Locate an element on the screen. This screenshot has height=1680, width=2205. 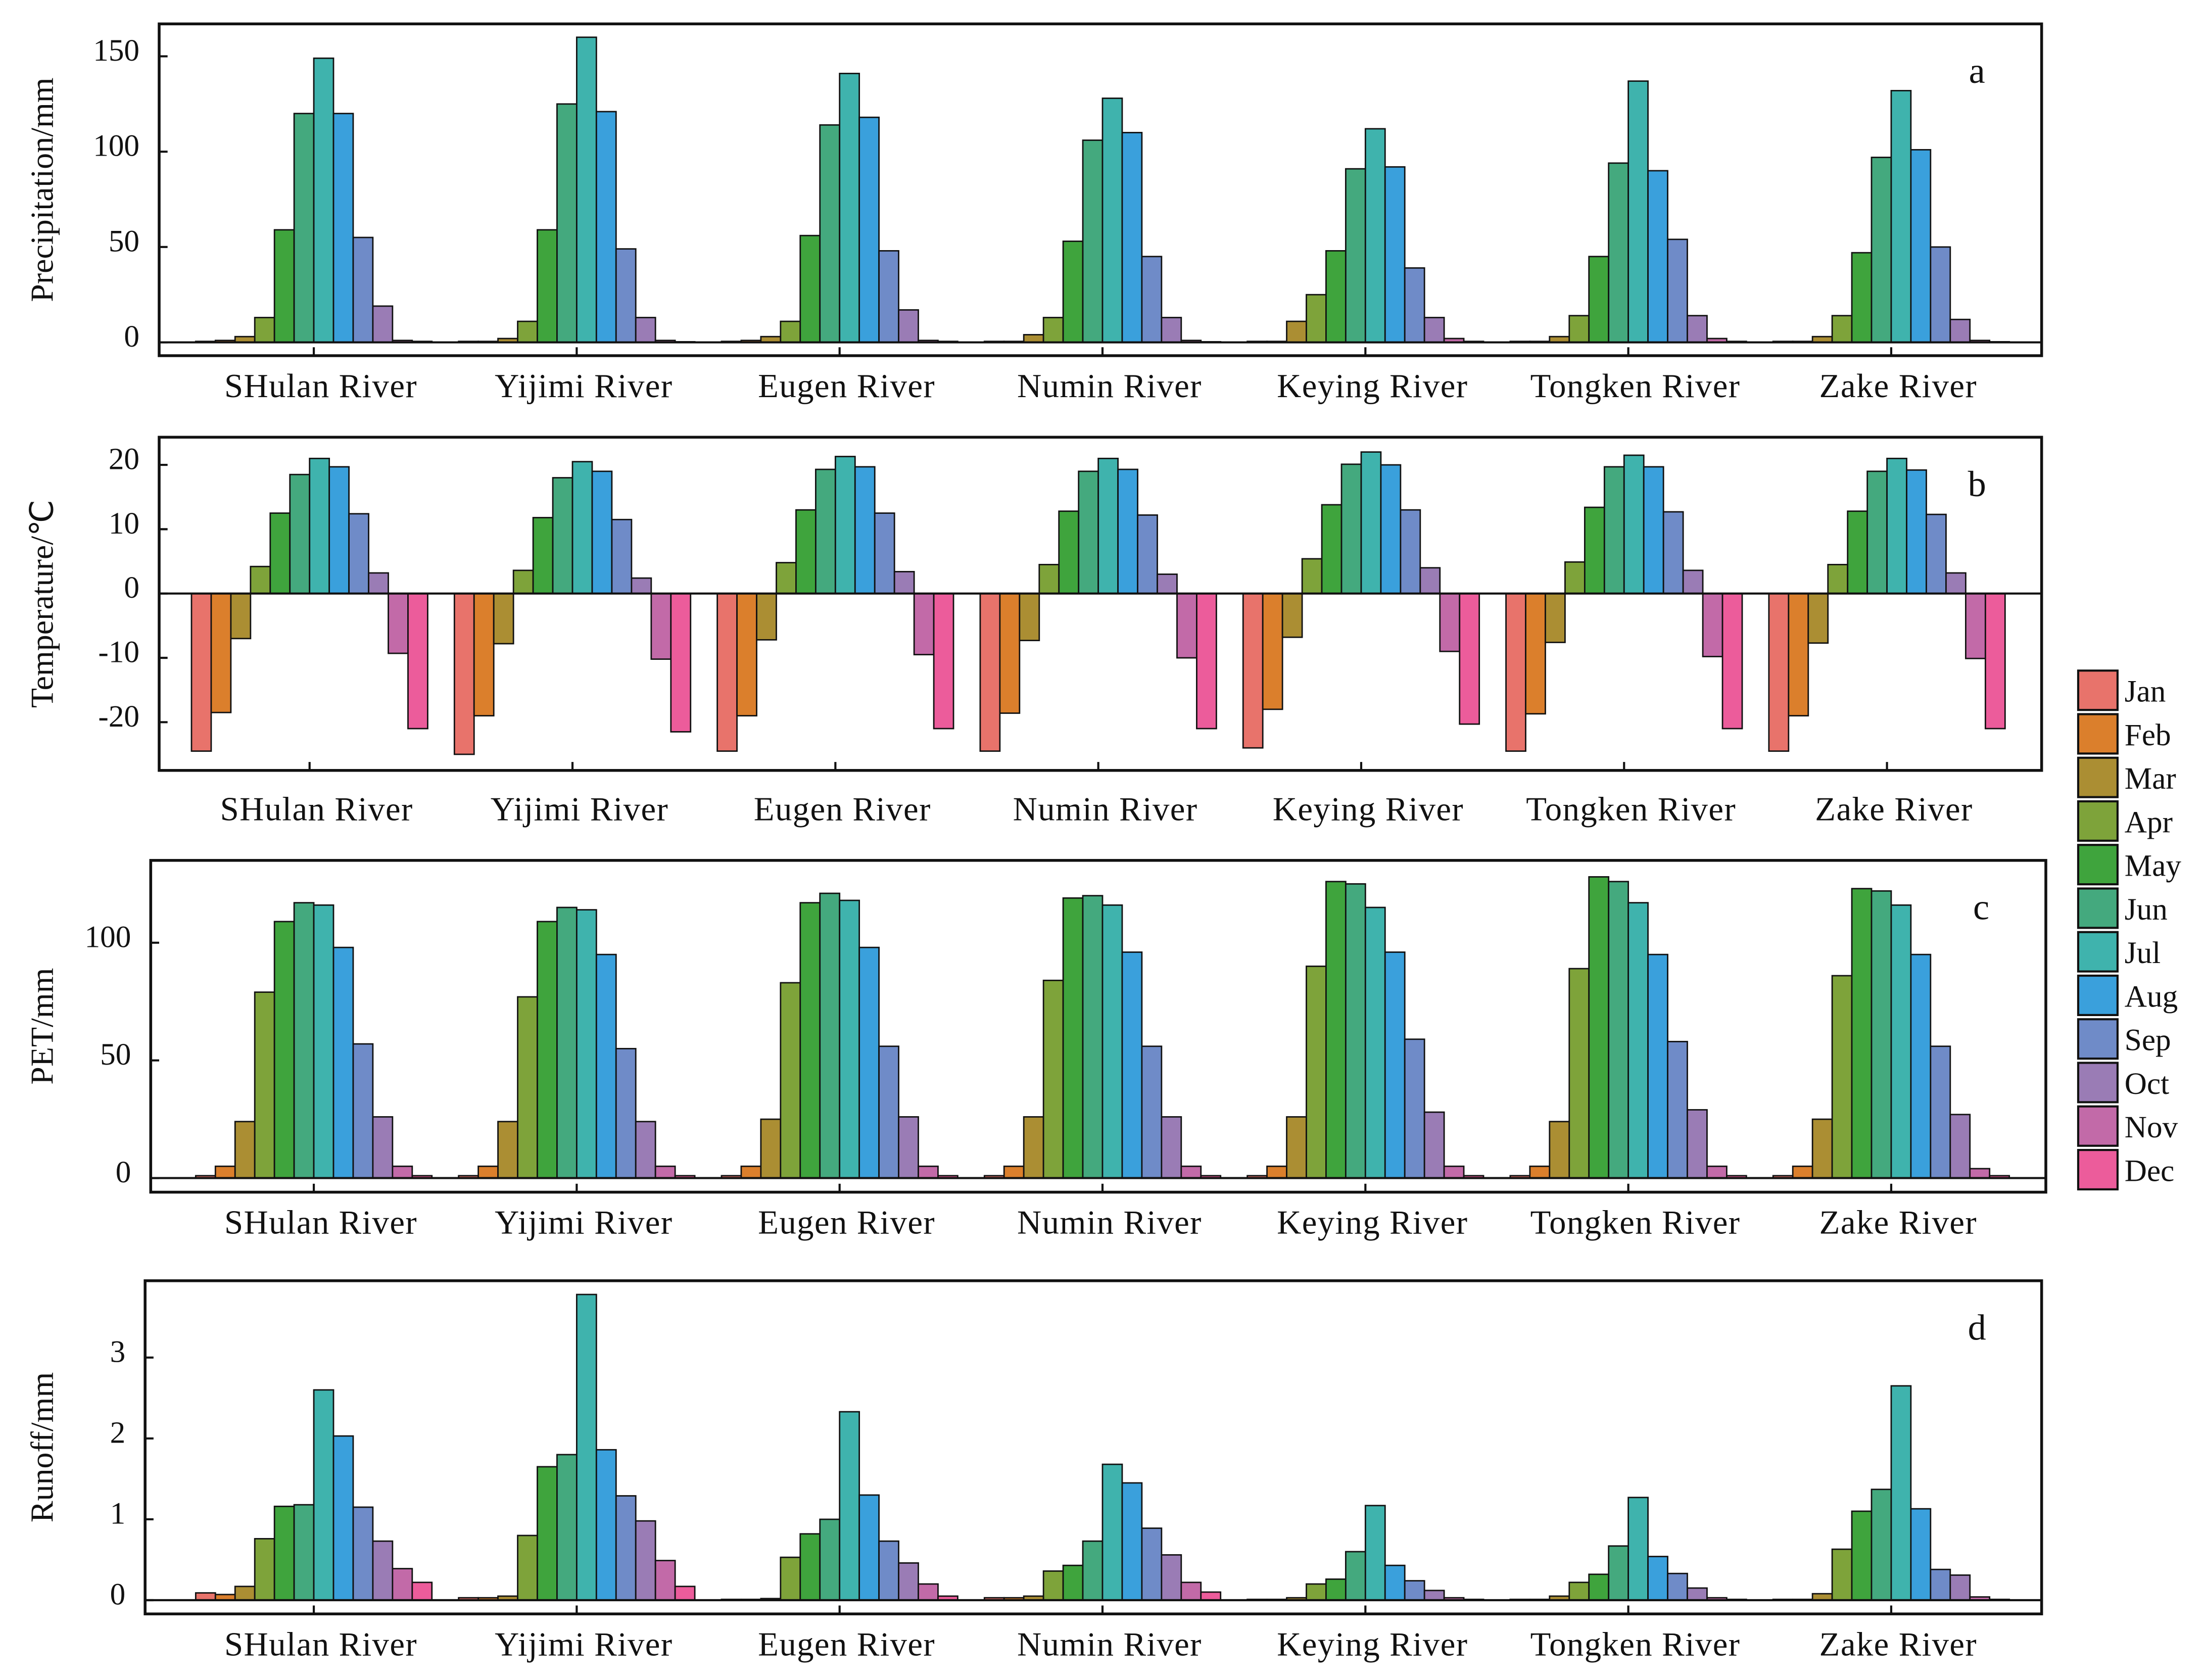
x-tick-label: Tongken River is located at coordinates (1631, 810).